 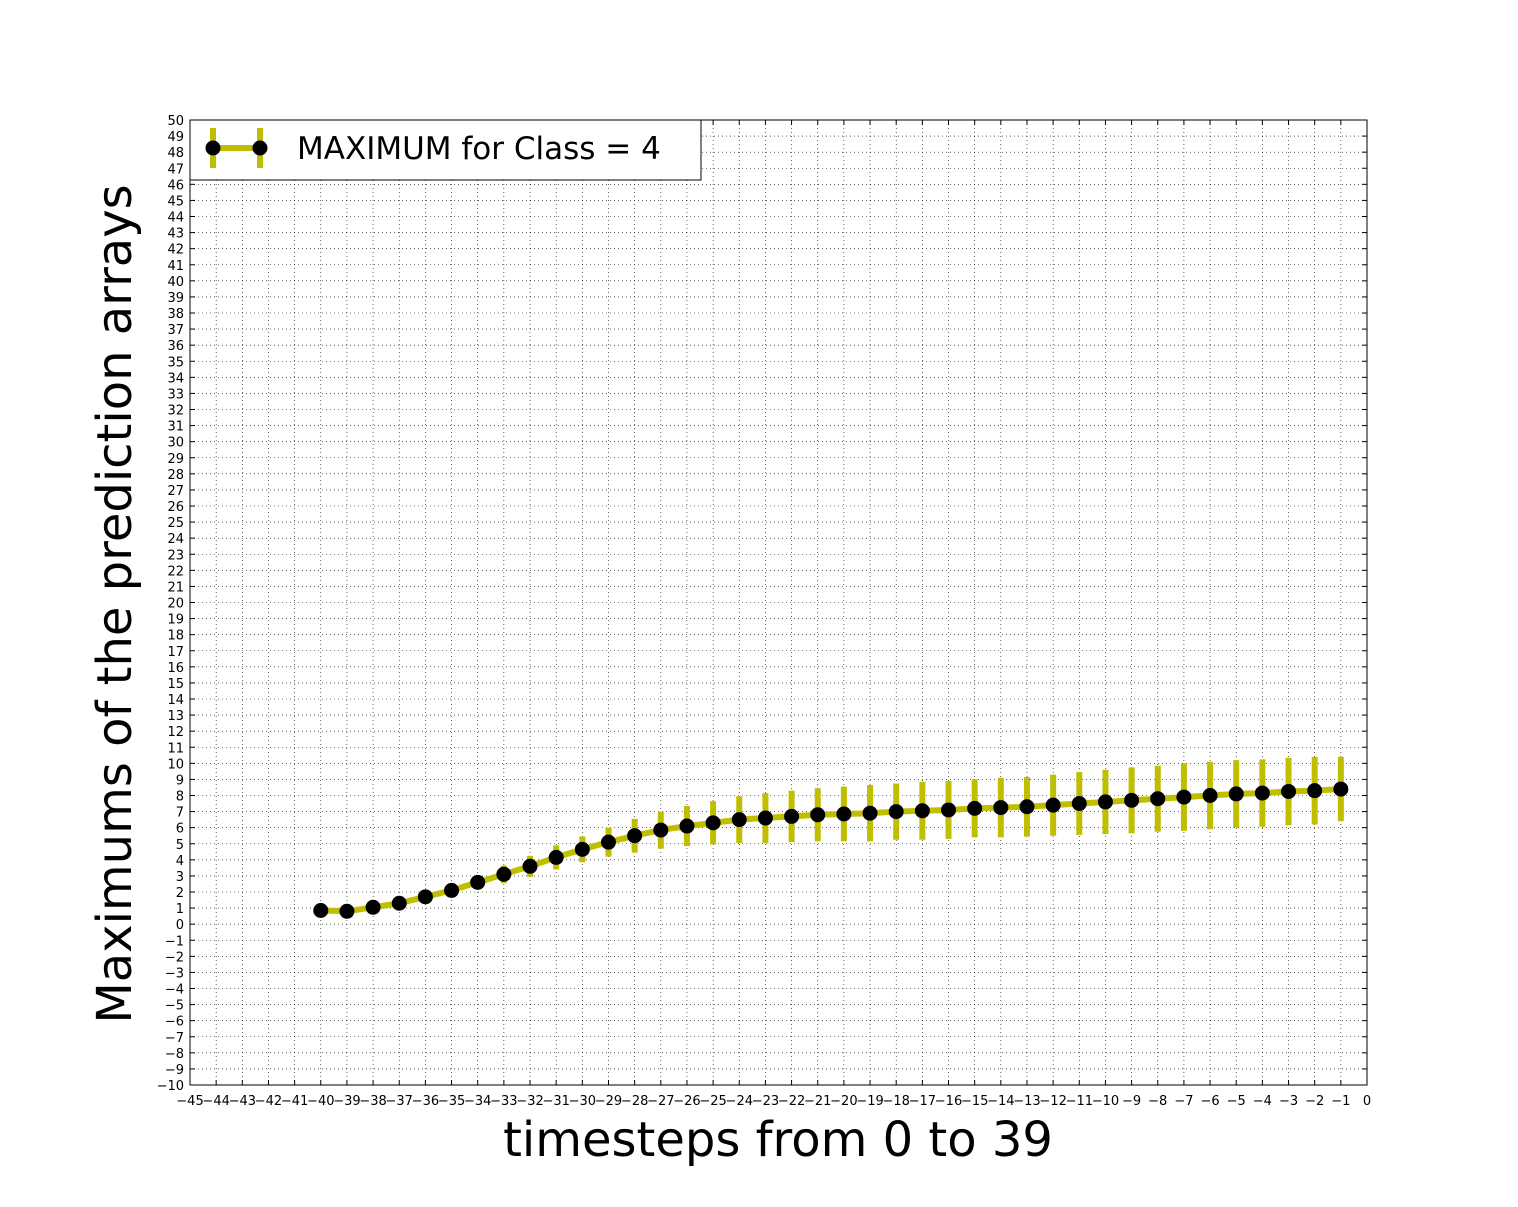 I want to click on legend-label: MAXIMUM for Class = 4, so click(x=479, y=149).